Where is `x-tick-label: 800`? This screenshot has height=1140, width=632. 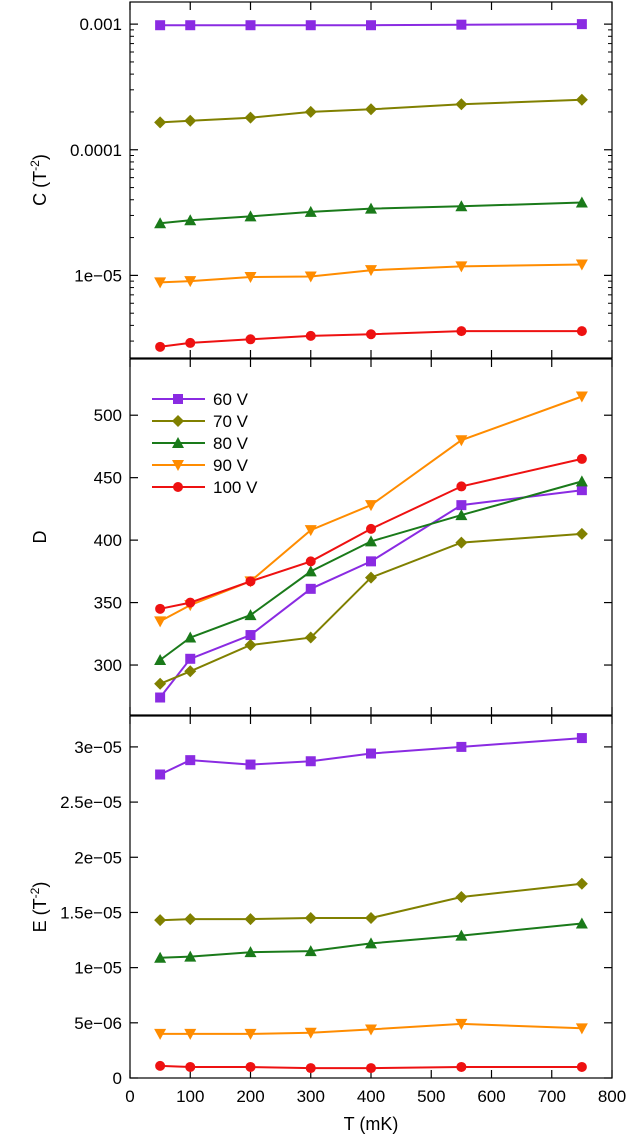 x-tick-label: 800 is located at coordinates (612, 1096).